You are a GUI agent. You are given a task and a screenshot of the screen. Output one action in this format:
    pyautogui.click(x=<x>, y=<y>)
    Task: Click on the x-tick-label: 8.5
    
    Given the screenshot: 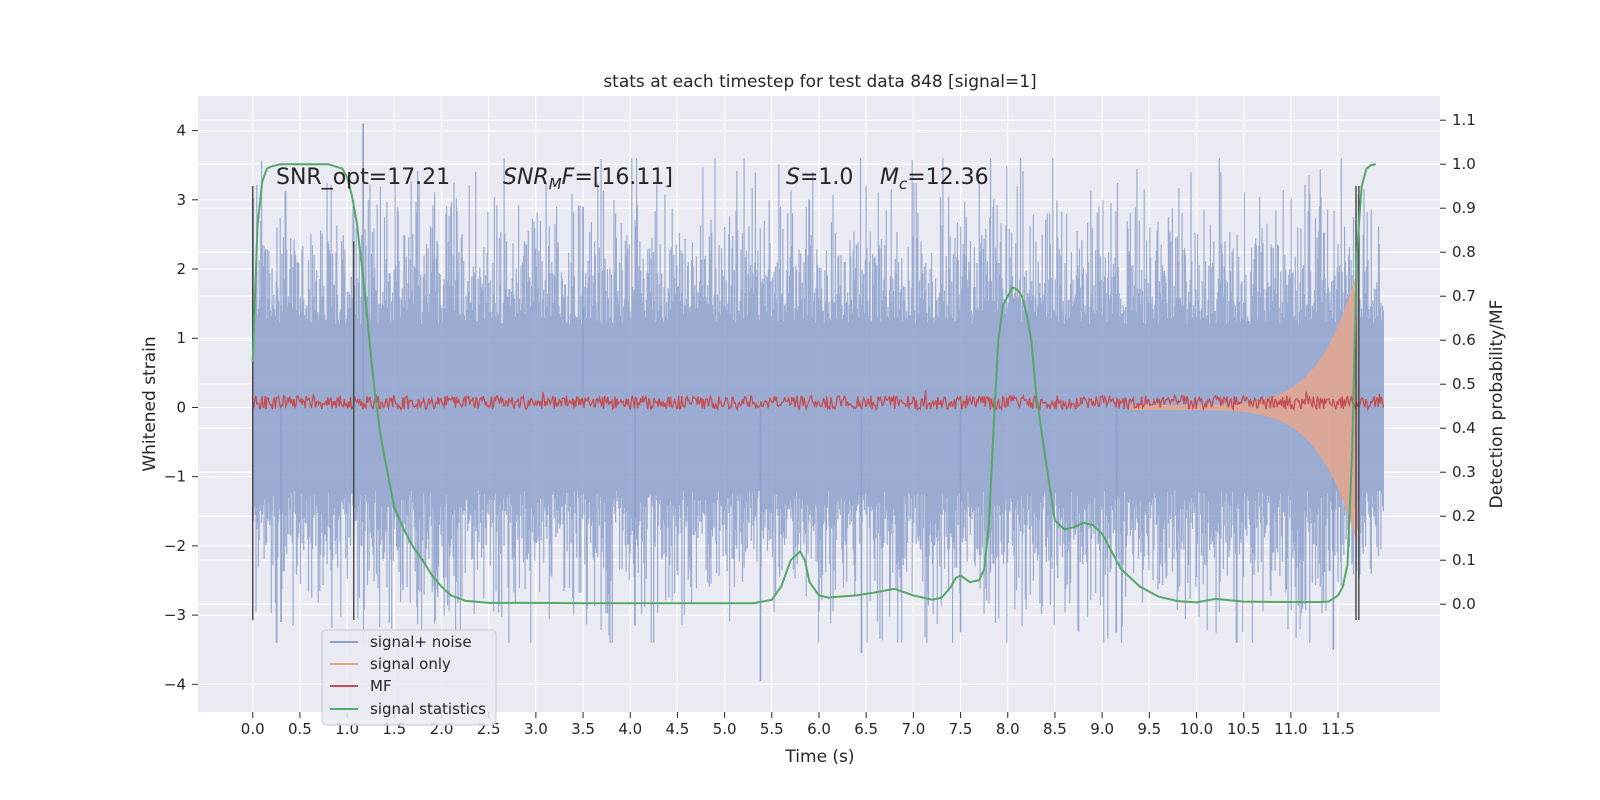 What is the action you would take?
    pyautogui.click(x=1055, y=729)
    